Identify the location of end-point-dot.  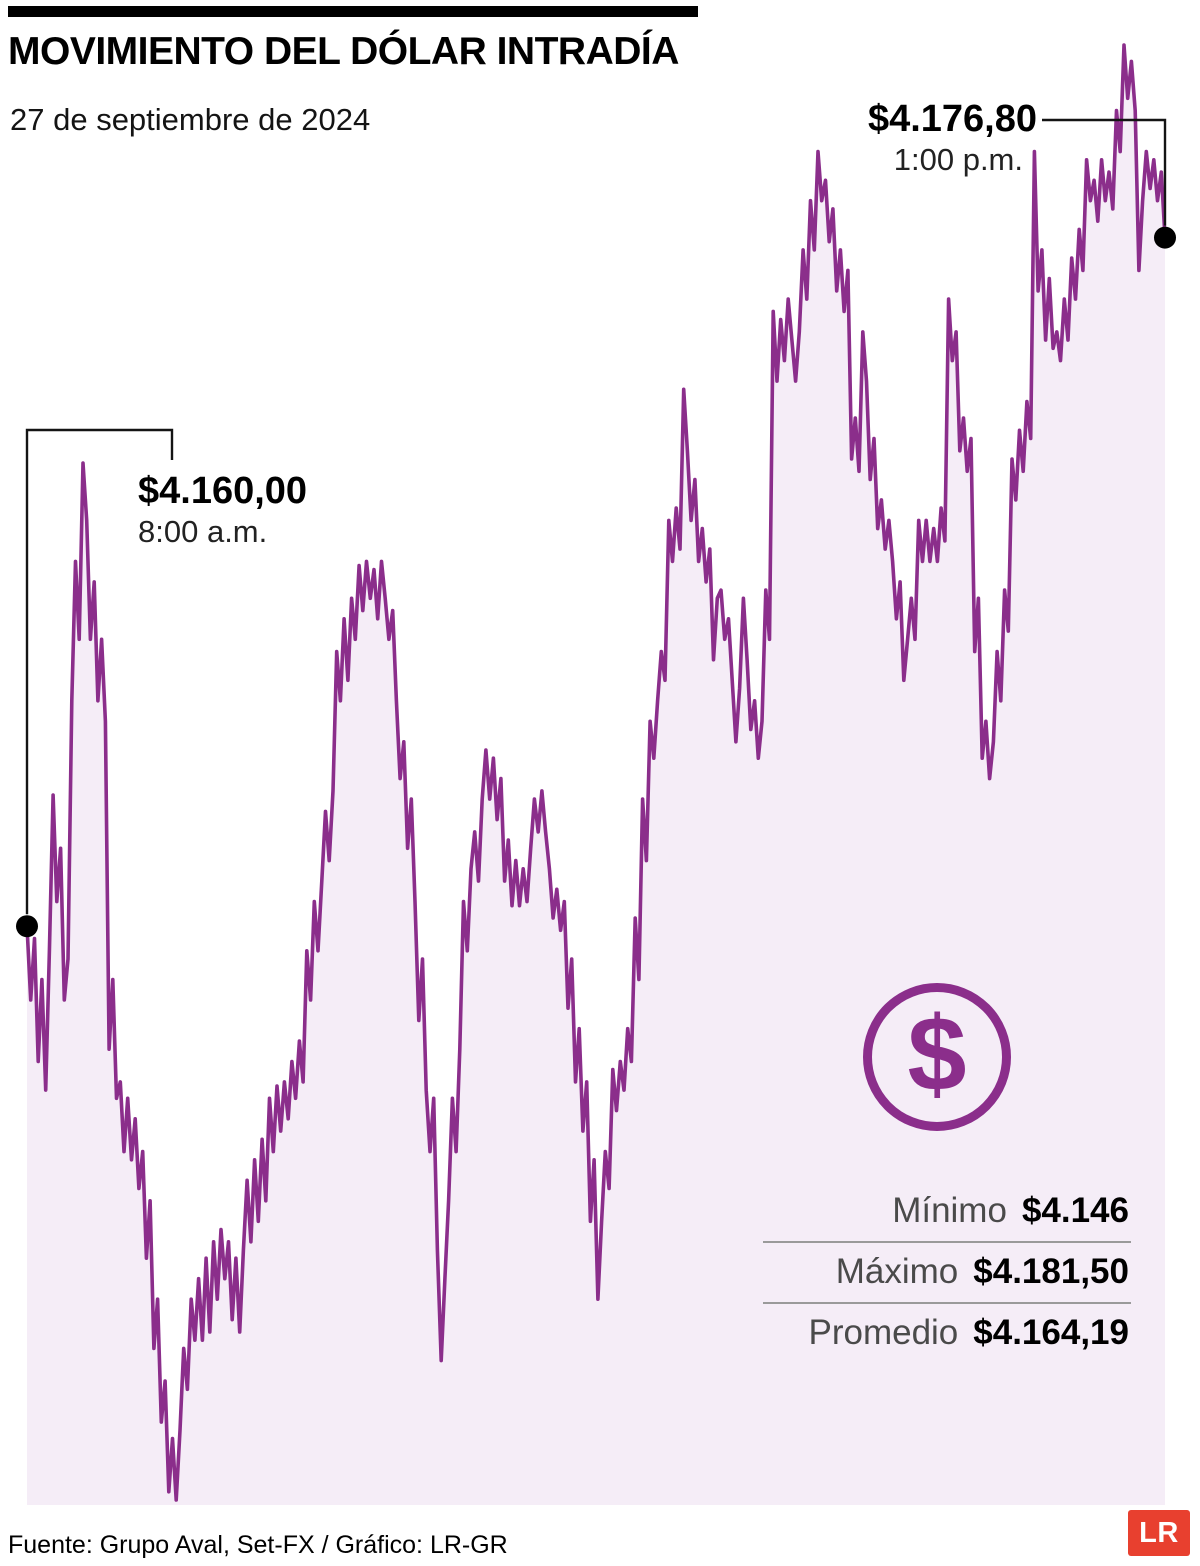
(1165, 237).